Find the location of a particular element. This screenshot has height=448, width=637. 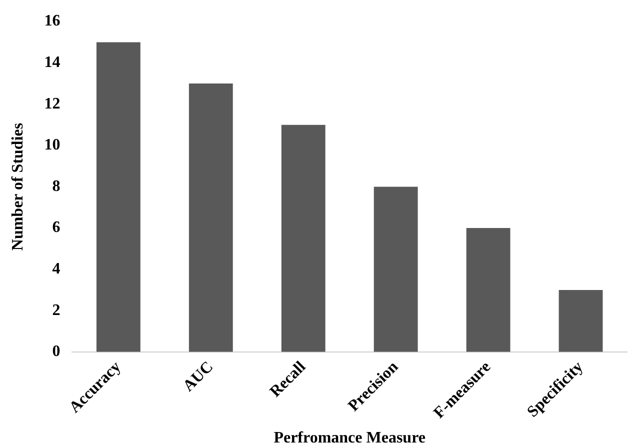

y-tick-label: 4 is located at coordinates (56, 269).